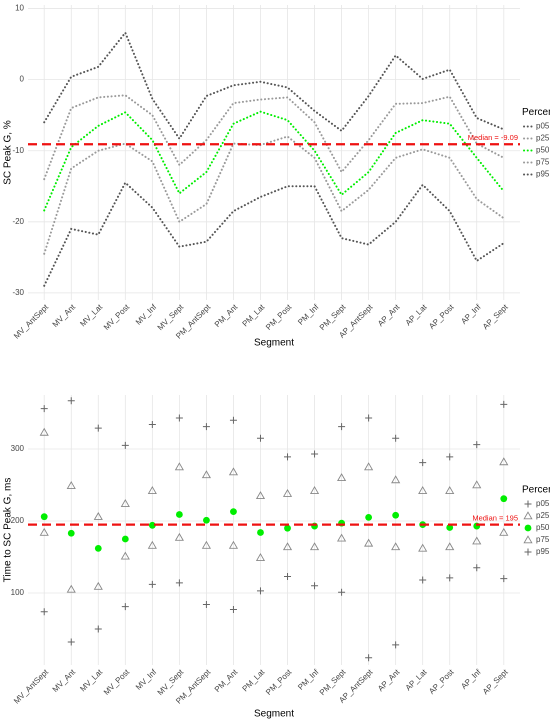  What do you see at coordinates (543, 539) in the screenshot?
I see `legend-label: p75` at bounding box center [543, 539].